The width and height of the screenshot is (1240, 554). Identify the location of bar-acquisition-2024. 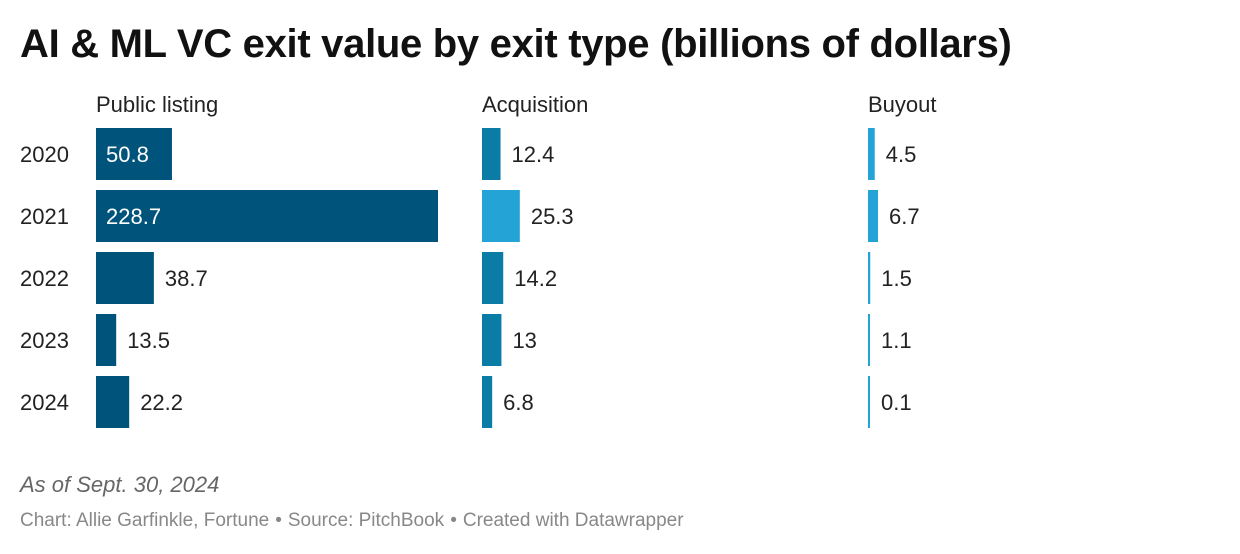
(487, 402).